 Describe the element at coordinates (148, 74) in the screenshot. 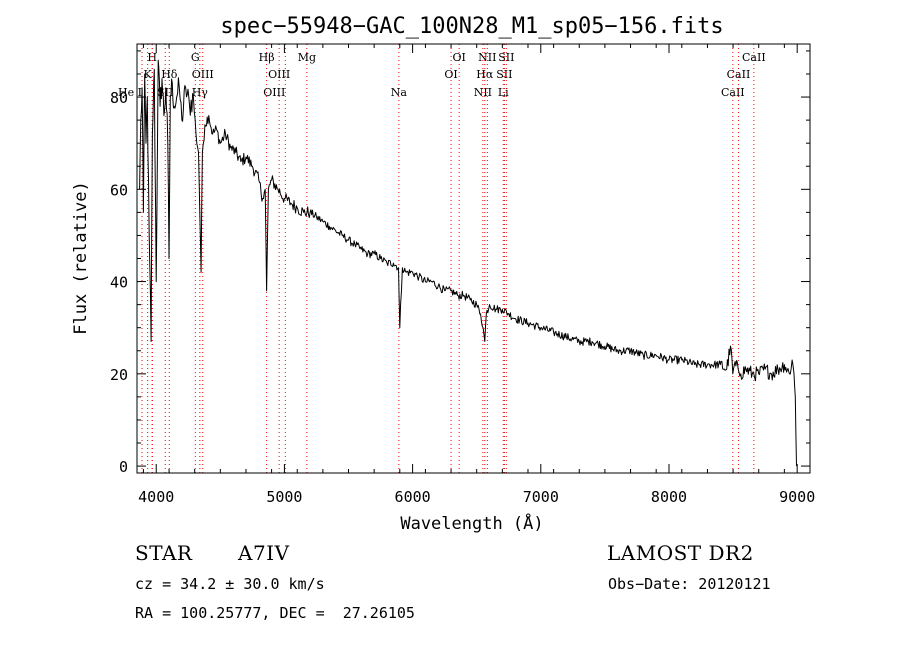

I see `marker-label-1: K` at that location.